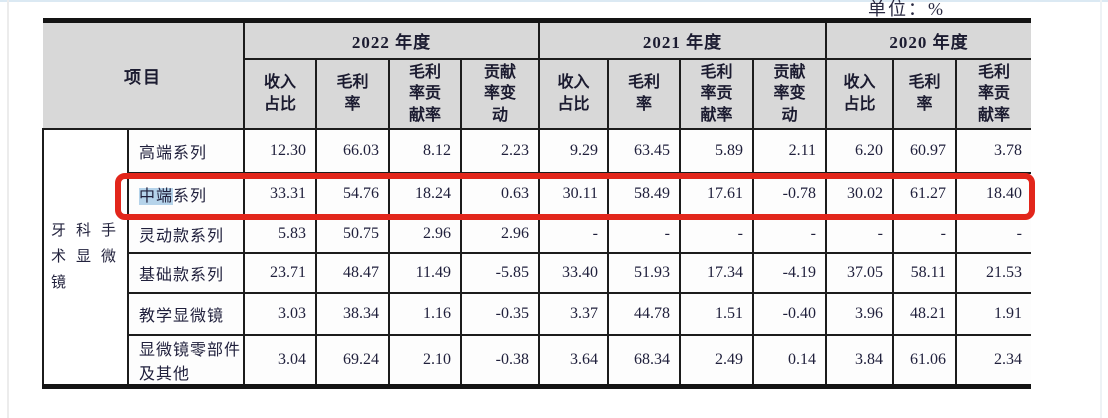 The image size is (1108, 418). Describe the element at coordinates (924, 361) in the screenshot. I see `value-cell: 61.06` at that location.